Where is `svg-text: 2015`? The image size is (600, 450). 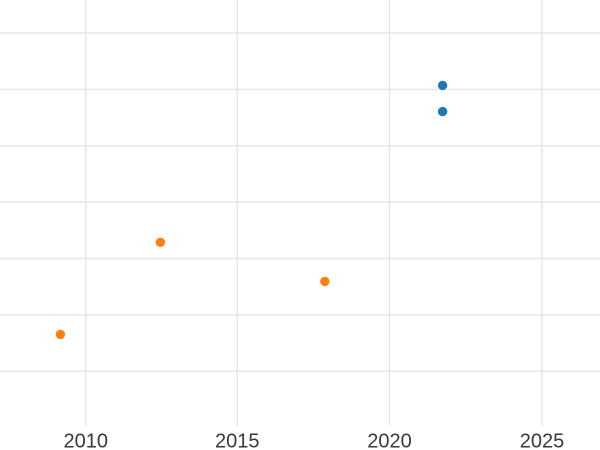 svg-text: 2015 is located at coordinates (237, 440).